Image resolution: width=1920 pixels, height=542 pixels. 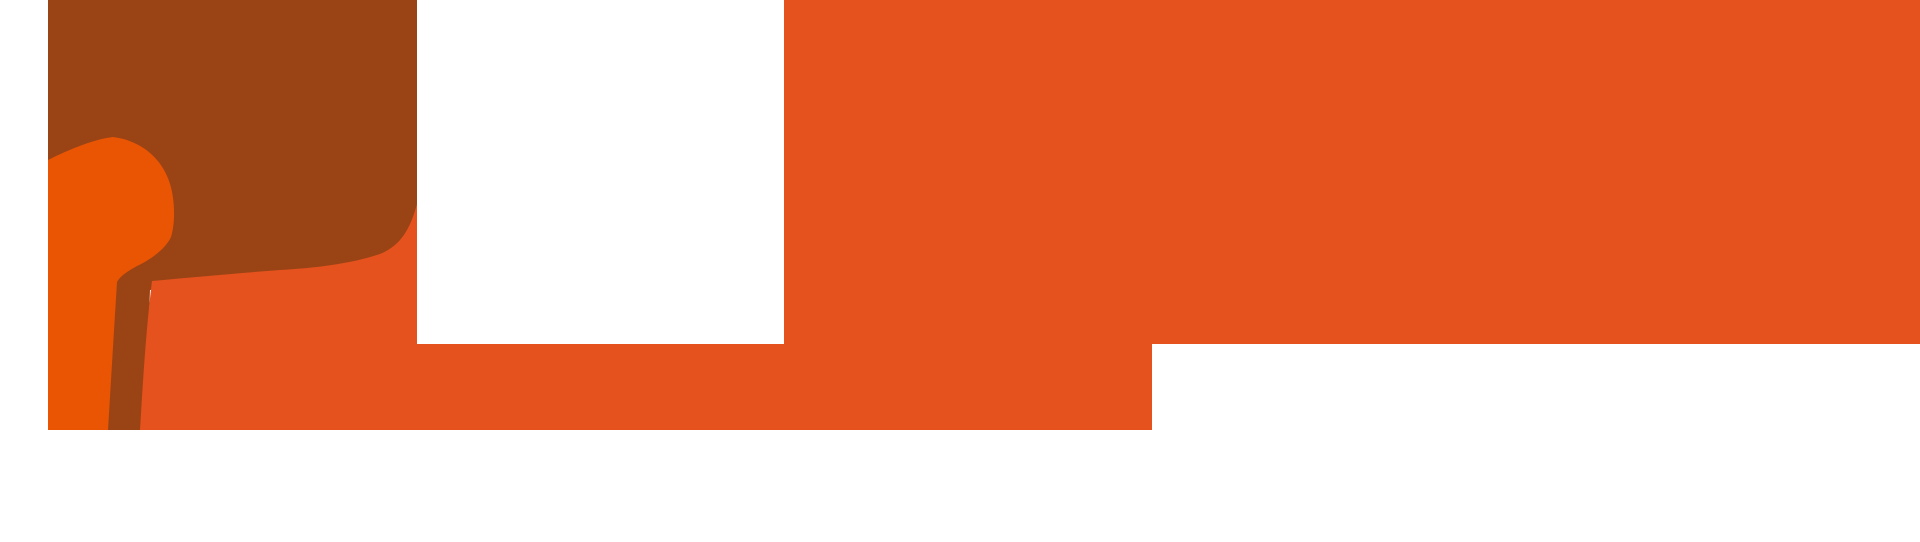 What do you see at coordinates (111, 283) in the screenshot?
I see `orange-dot-and-stem` at bounding box center [111, 283].